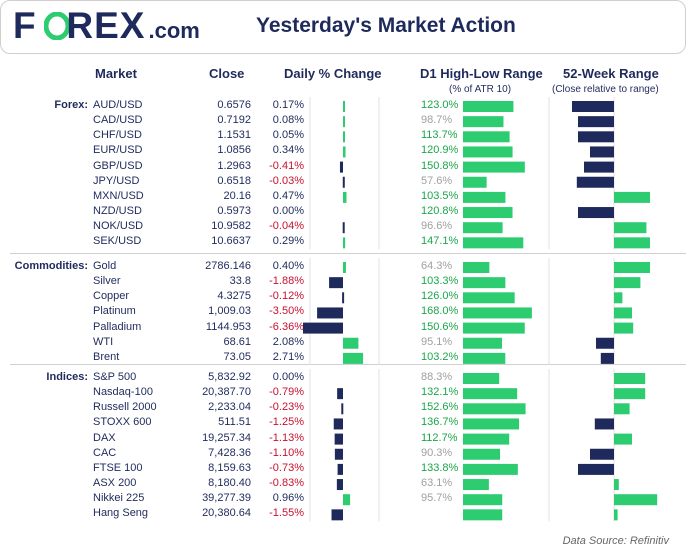  What do you see at coordinates (440, 296) in the screenshot?
I see `range-value: 126.0%` at bounding box center [440, 296].